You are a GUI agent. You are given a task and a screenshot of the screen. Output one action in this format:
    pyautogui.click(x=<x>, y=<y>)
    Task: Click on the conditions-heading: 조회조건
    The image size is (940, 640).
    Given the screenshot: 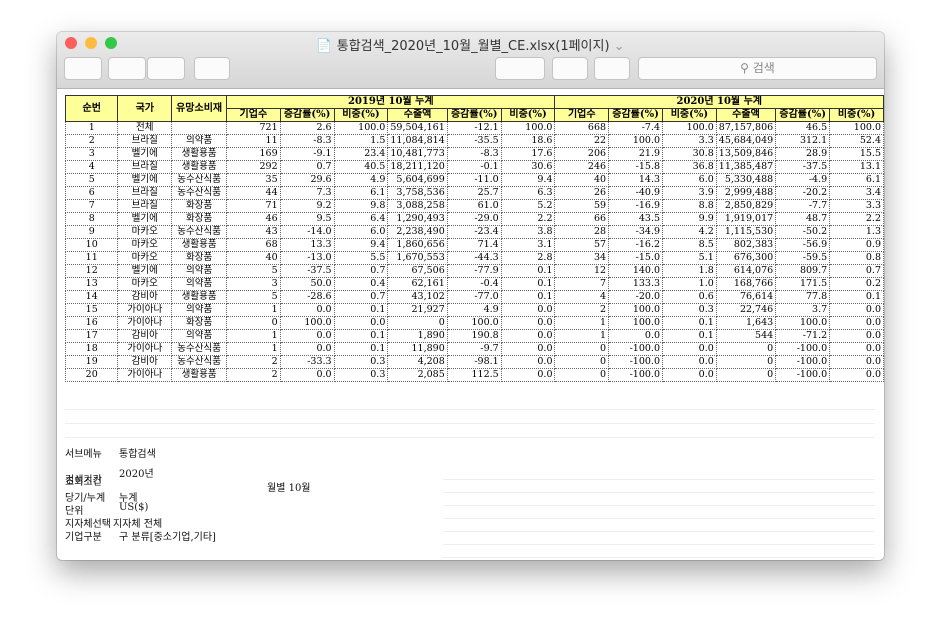 What is the action you would take?
    pyautogui.click(x=83, y=482)
    